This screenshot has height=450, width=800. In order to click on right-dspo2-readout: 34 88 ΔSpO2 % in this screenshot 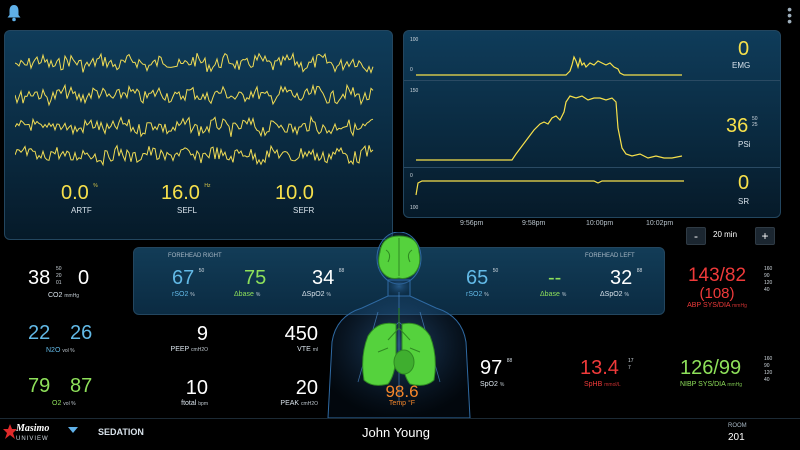, I will do `click(323, 282)`.